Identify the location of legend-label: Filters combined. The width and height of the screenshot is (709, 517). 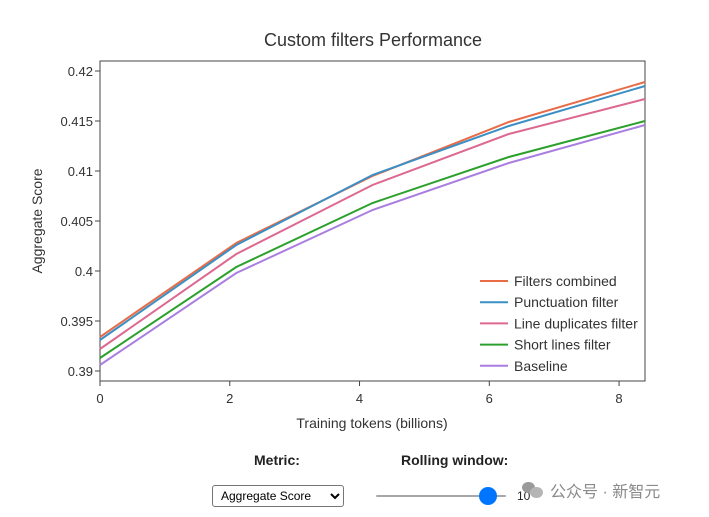
(565, 281).